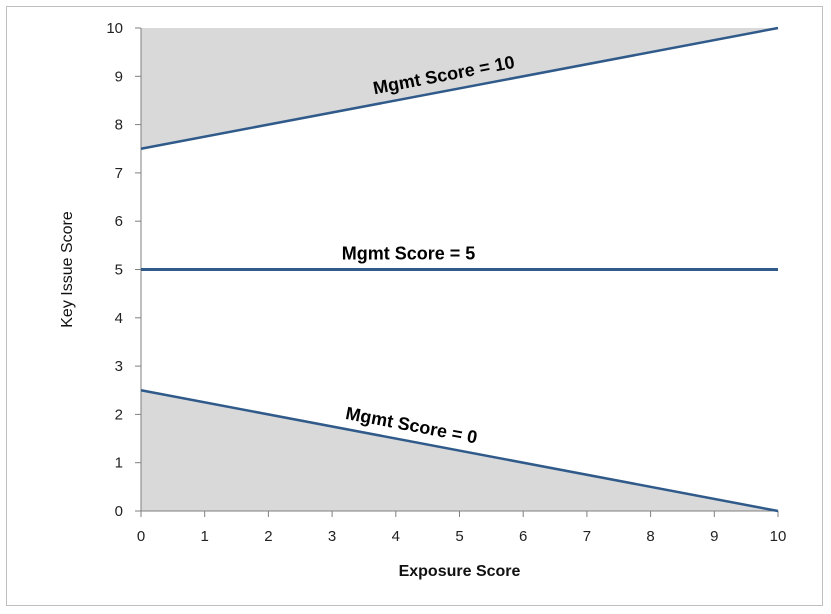  I want to click on y-tick-label: 9, so click(119, 76).